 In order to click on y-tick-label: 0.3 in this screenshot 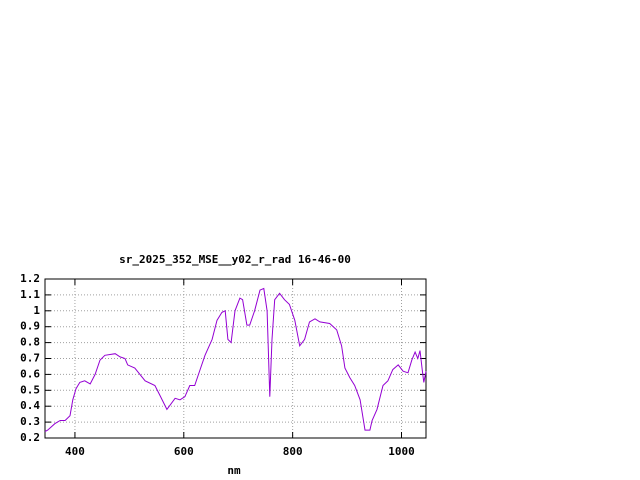, I will do `click(30, 421)`.